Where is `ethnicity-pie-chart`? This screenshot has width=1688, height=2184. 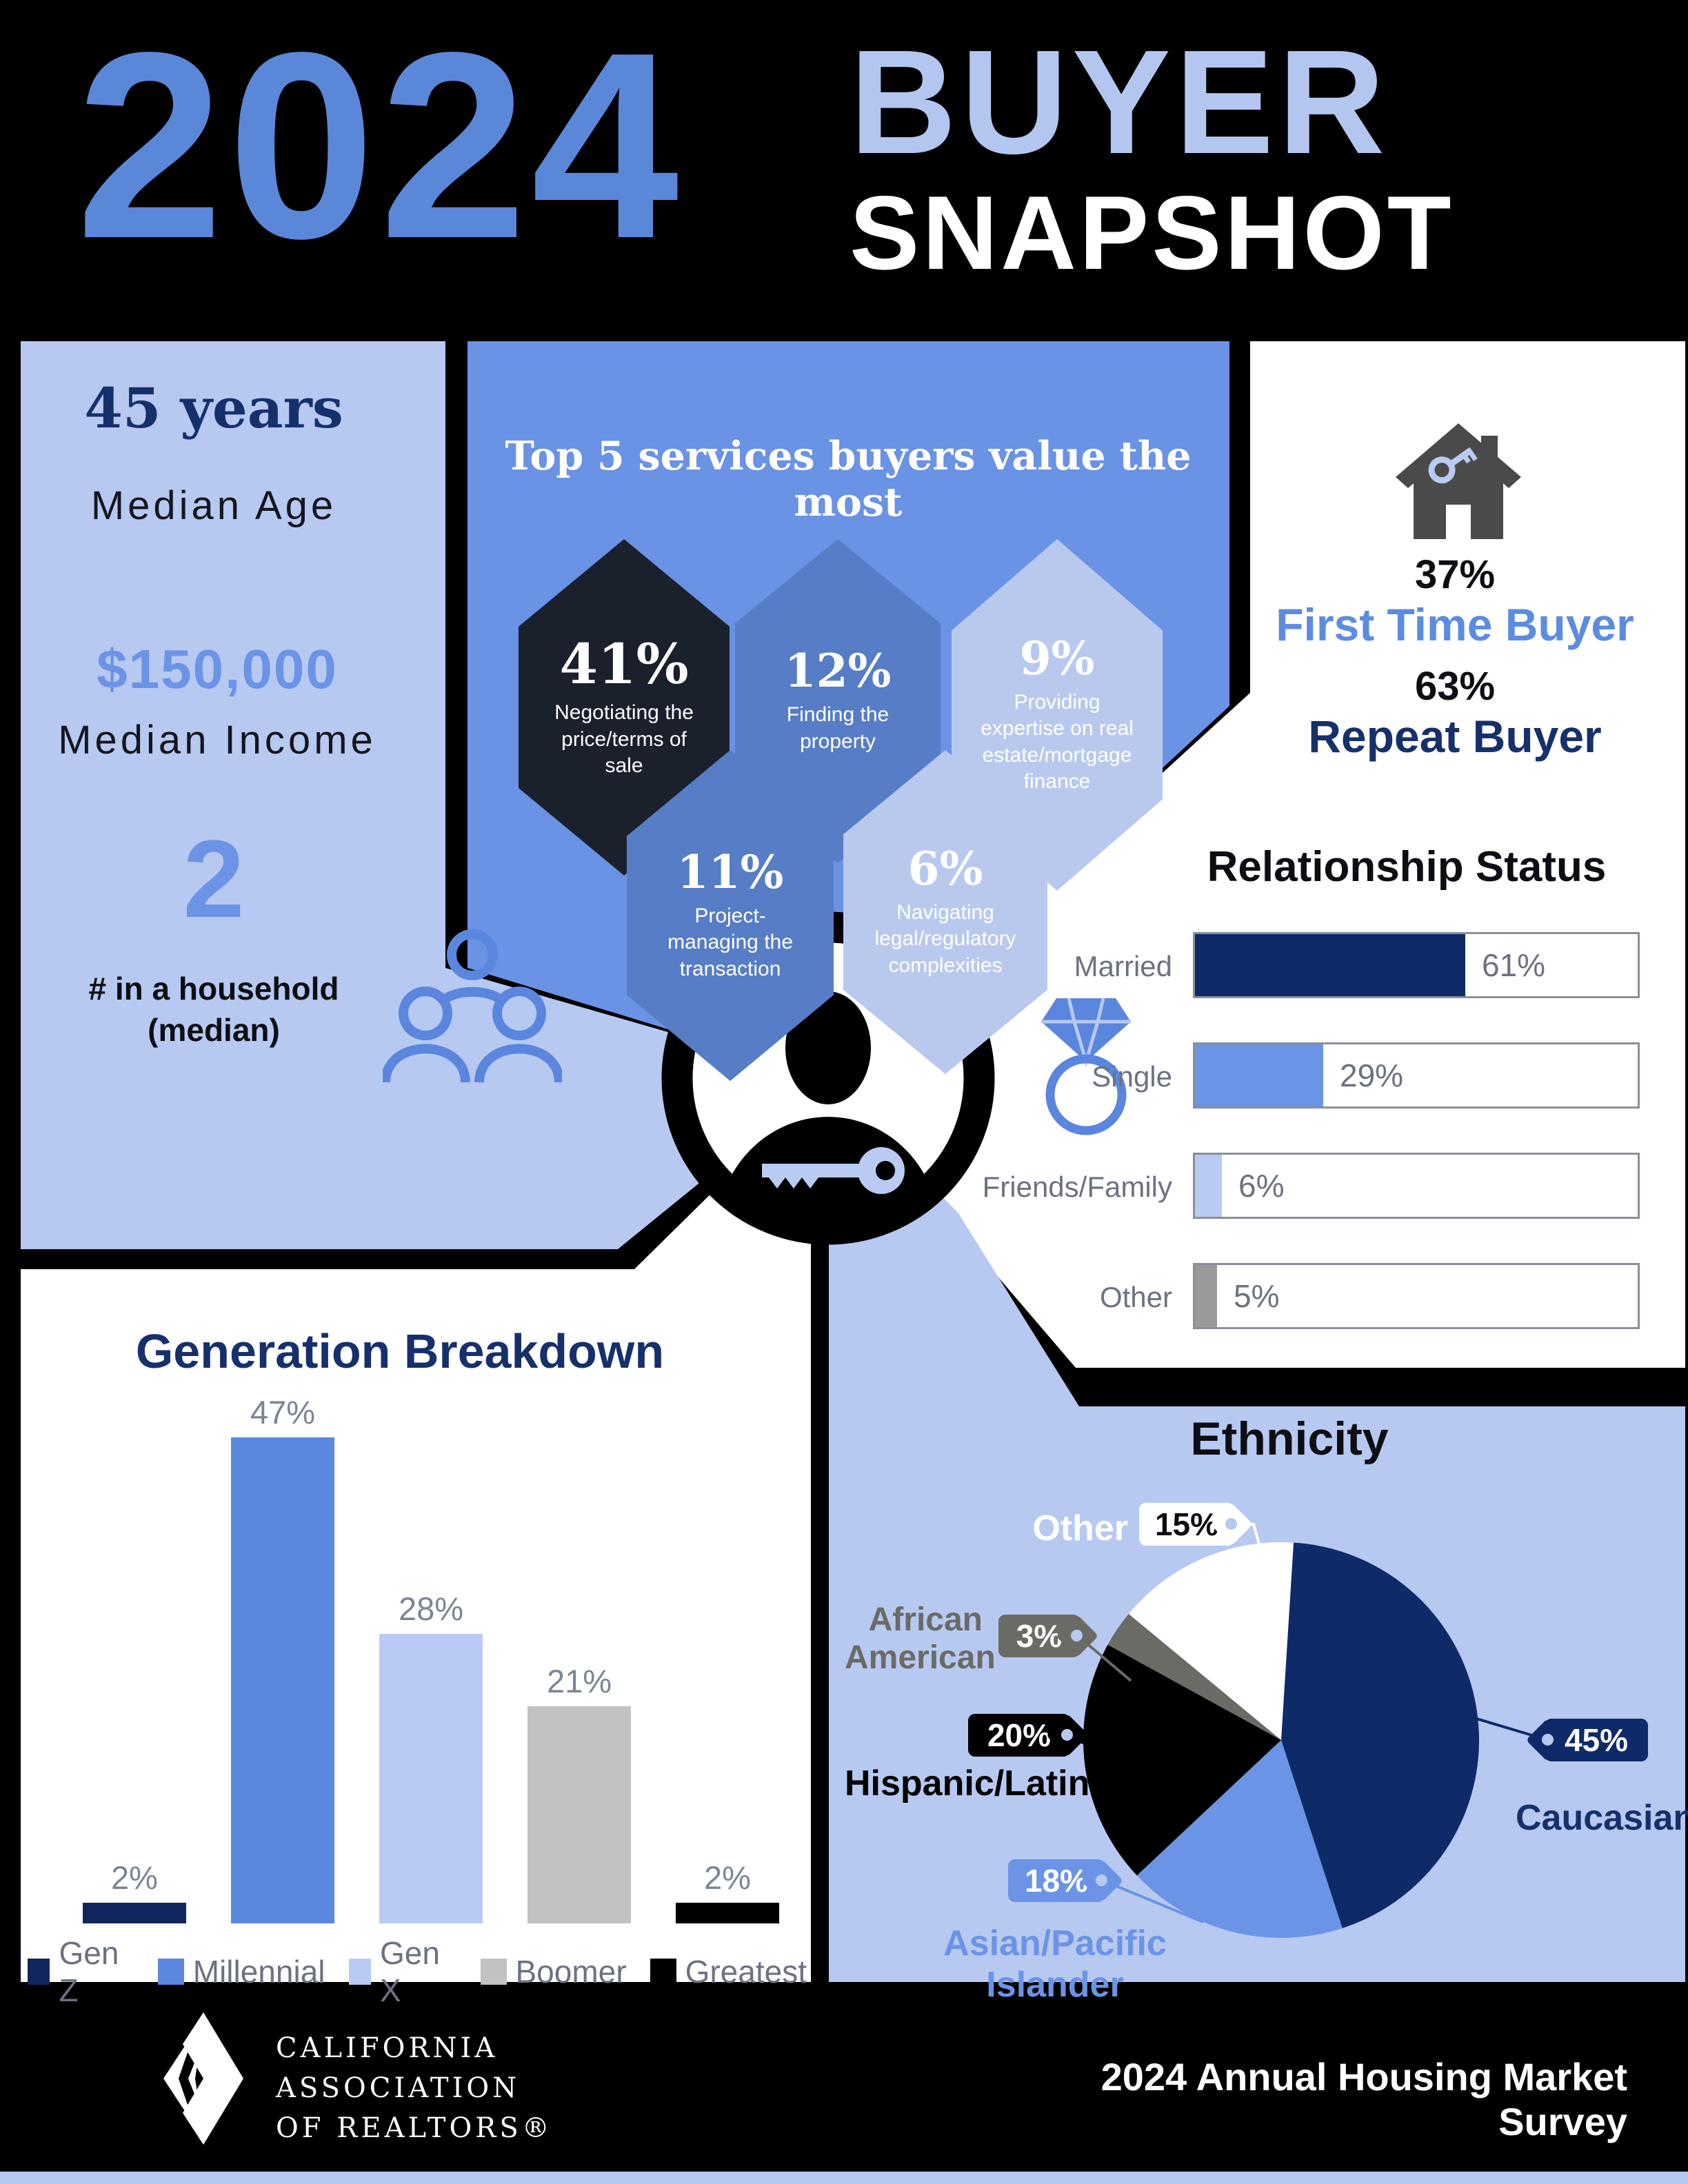
ethnicity-pie-chart is located at coordinates (1308, 1730).